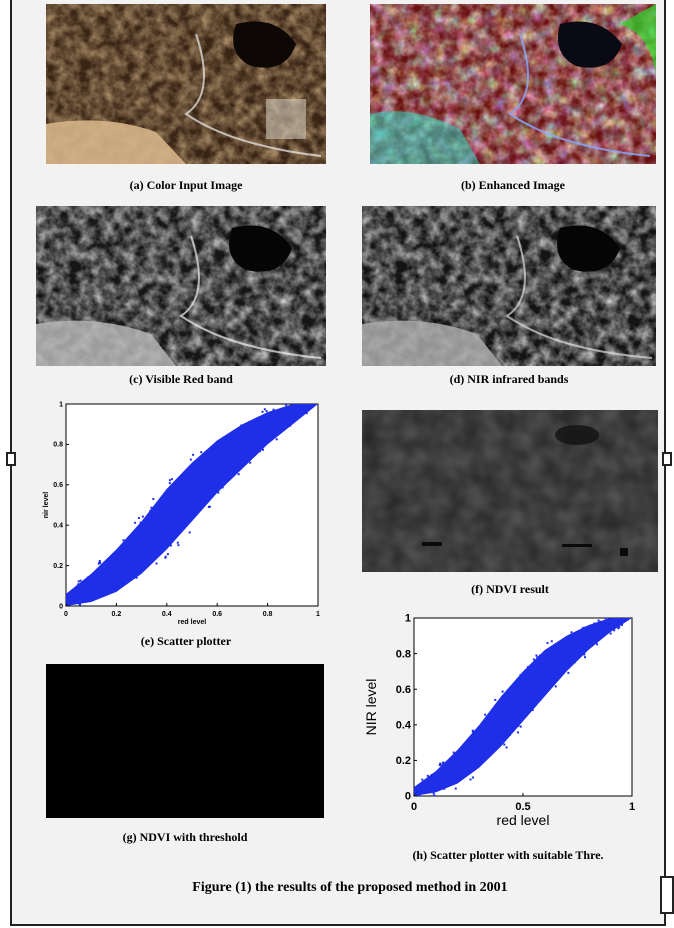 This screenshot has width=674, height=928. I want to click on nir-infrared-bands-image, so click(509, 286).